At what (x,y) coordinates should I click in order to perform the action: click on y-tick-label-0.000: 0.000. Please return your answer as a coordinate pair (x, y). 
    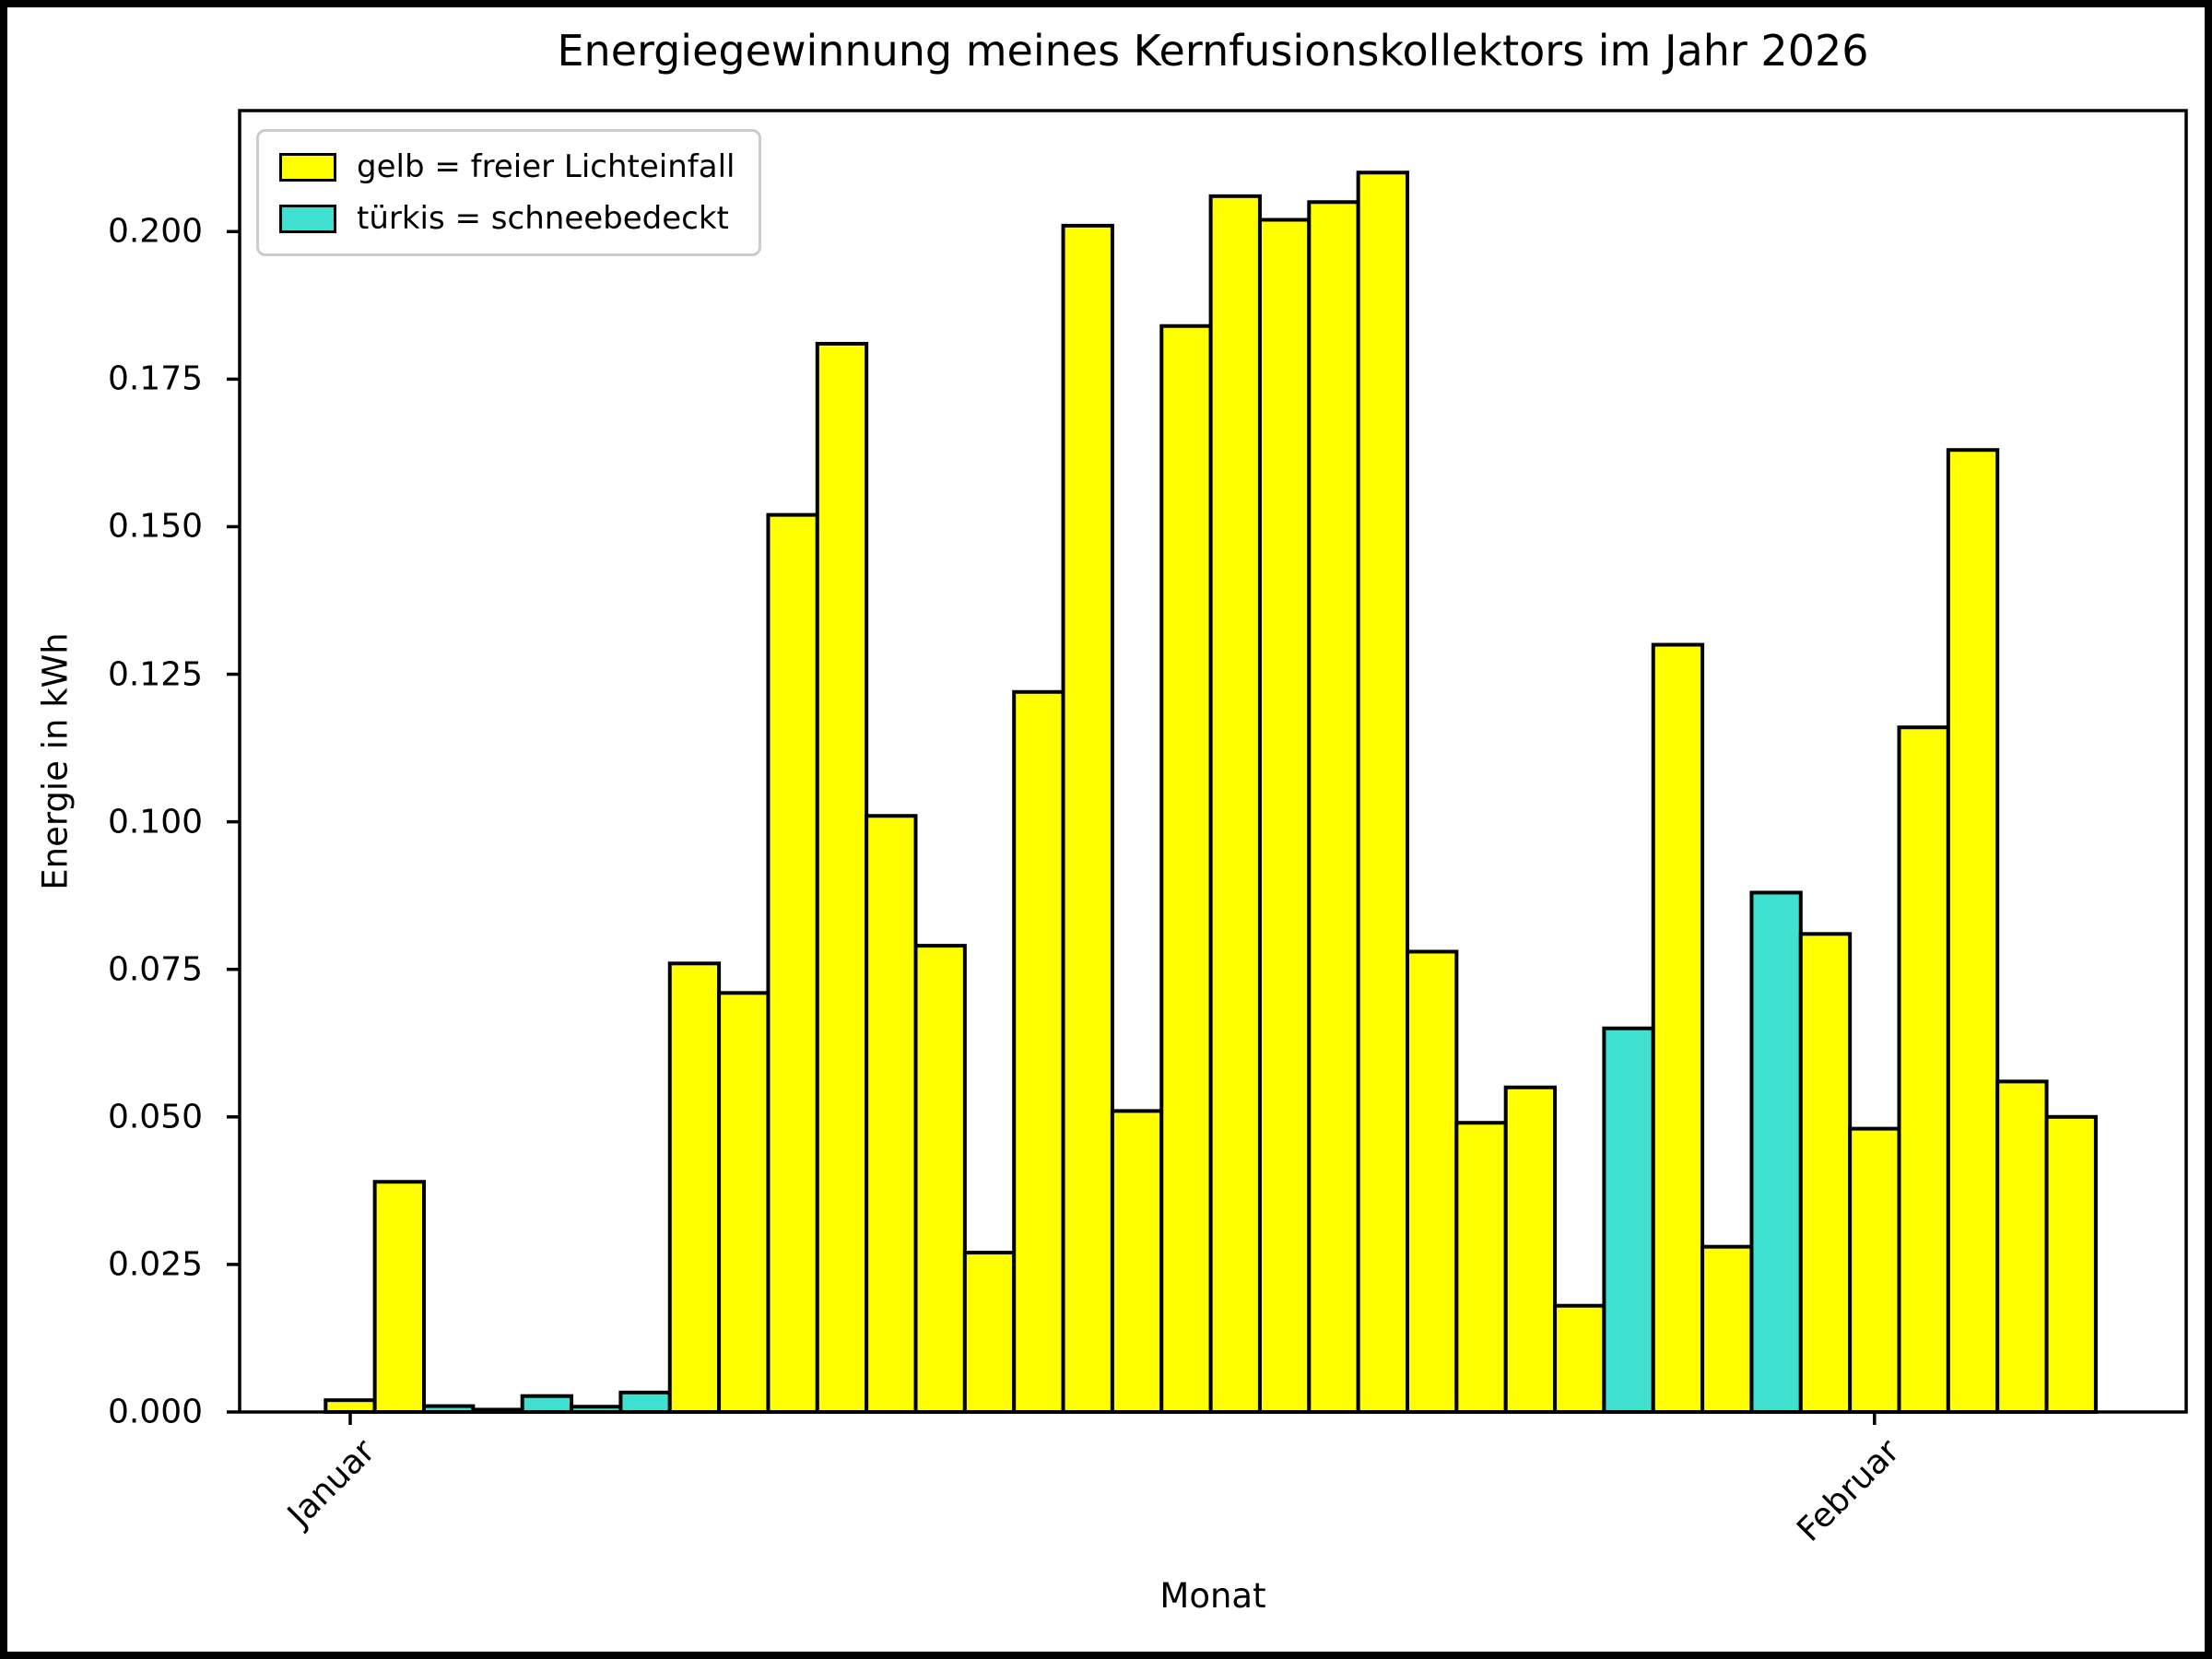
    Looking at the image, I should click on (155, 1412).